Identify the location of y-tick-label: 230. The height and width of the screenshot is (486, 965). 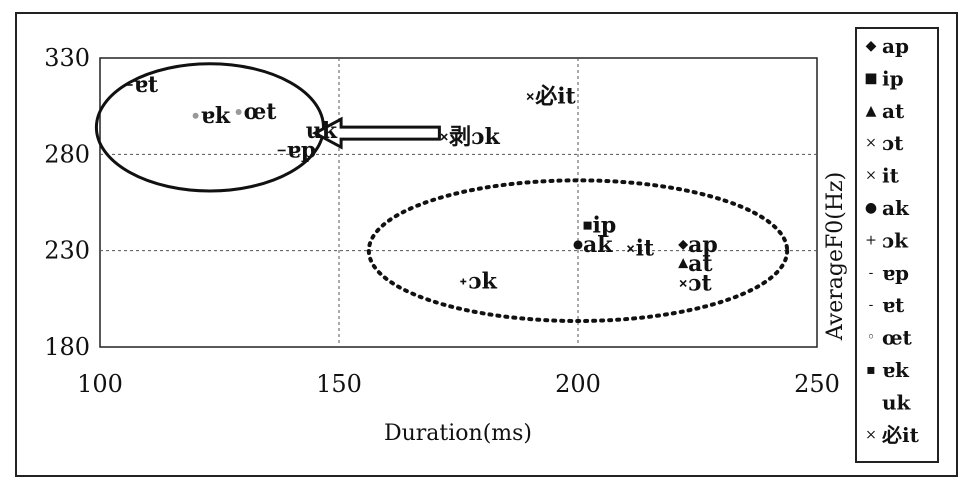
(67, 251).